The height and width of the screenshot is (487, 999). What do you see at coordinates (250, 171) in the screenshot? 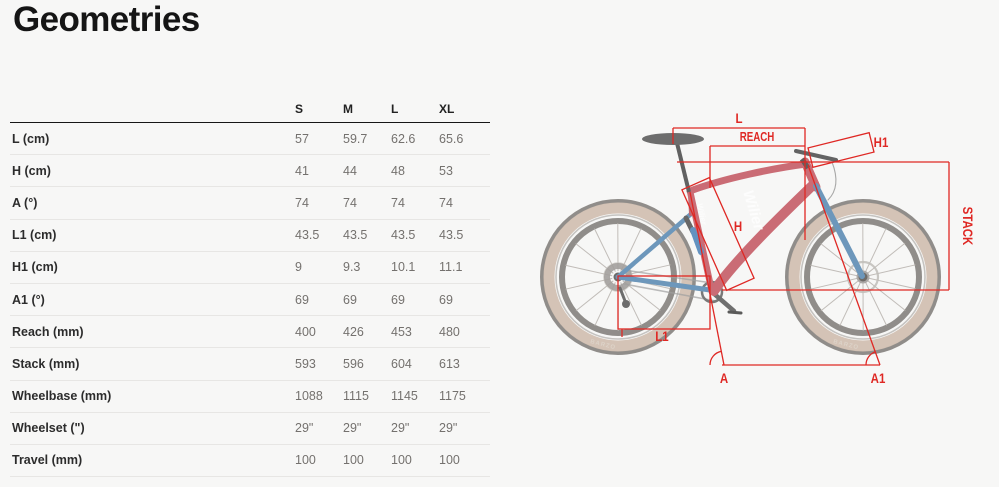
I see `table-row: H (cm) 41 44 48 53` at bounding box center [250, 171].